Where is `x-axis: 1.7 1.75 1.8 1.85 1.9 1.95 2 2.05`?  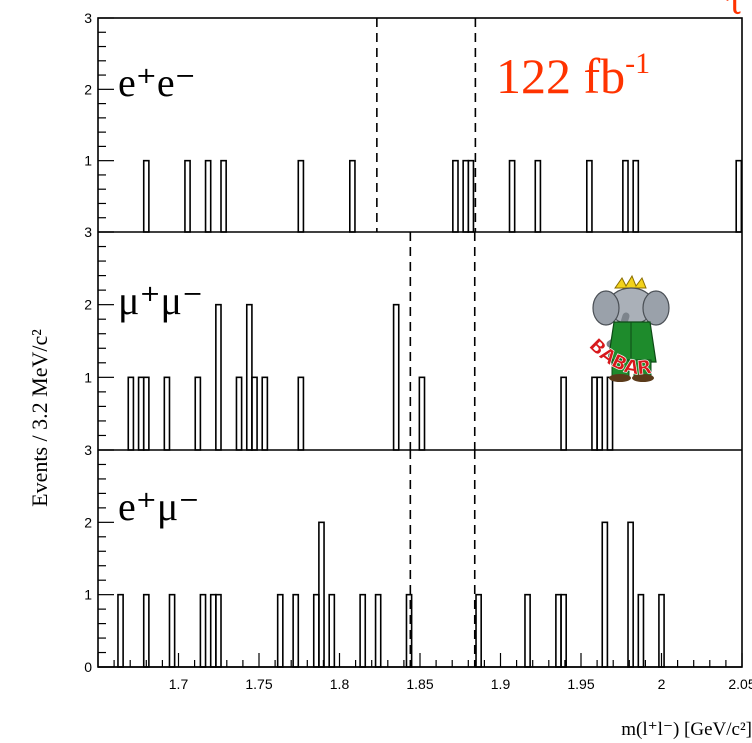
x-axis: 1.7 1.75 1.8 1.85 1.9 1.95 2 2.05 is located at coordinates (424, 672).